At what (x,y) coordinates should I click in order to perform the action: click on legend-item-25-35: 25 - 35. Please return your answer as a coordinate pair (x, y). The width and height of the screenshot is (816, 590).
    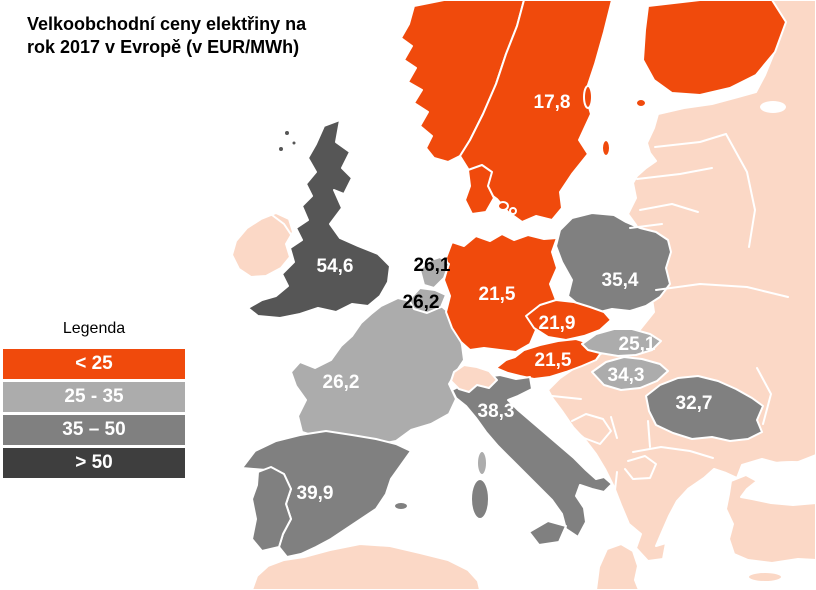
    Looking at the image, I should click on (94, 397).